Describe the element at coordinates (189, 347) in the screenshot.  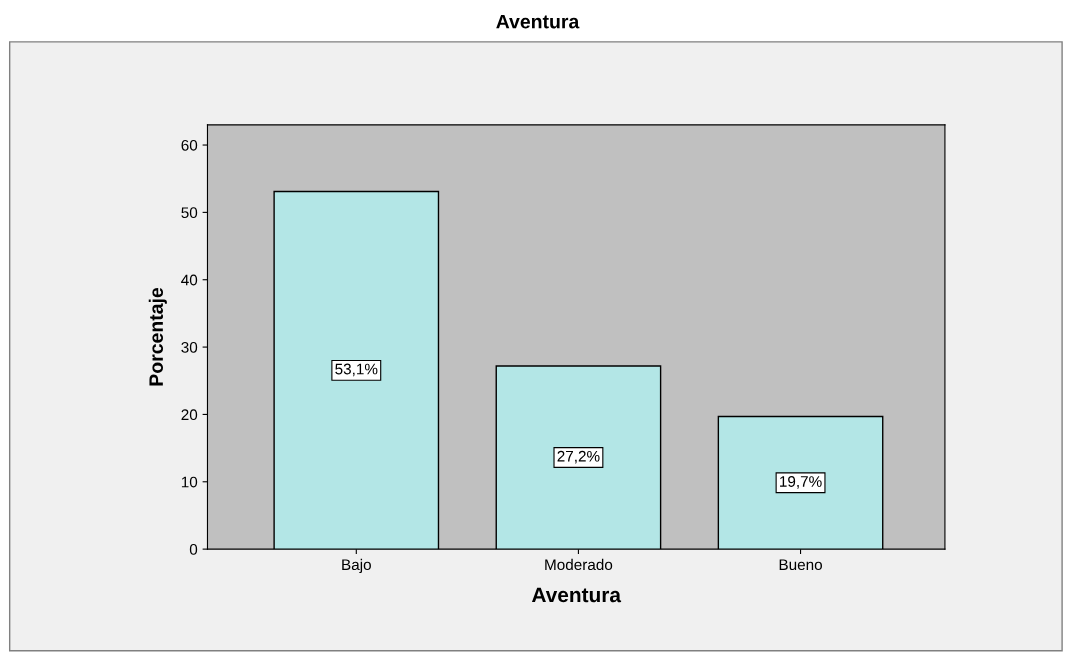
I see `y-tick-label: 30` at that location.